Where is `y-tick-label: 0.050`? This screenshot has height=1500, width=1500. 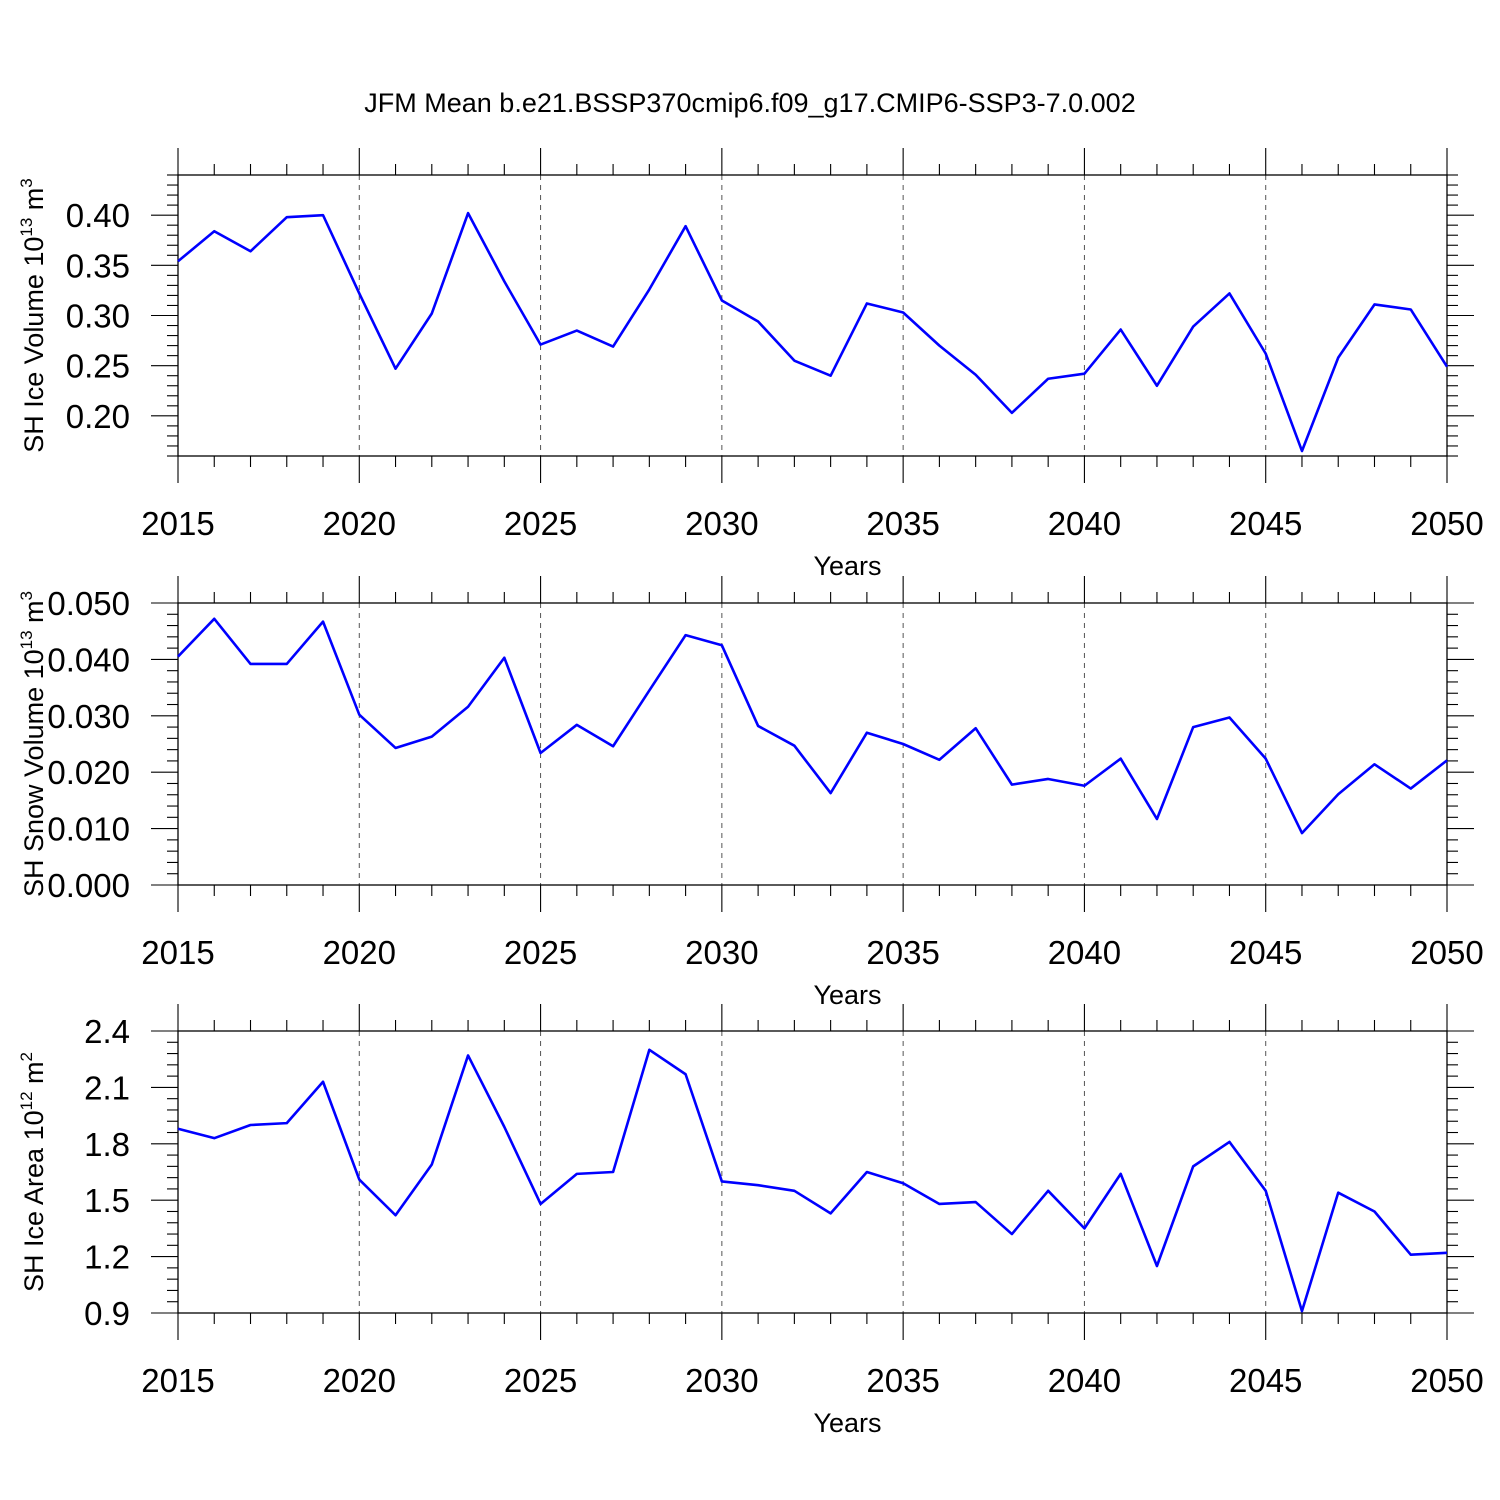
y-tick-label: 0.050 is located at coordinates (88, 603).